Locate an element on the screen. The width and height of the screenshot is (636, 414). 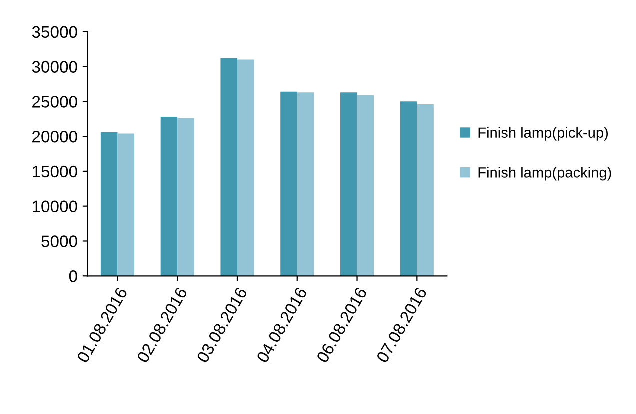
y-tick-label: 35000 is located at coordinates (55, 32).